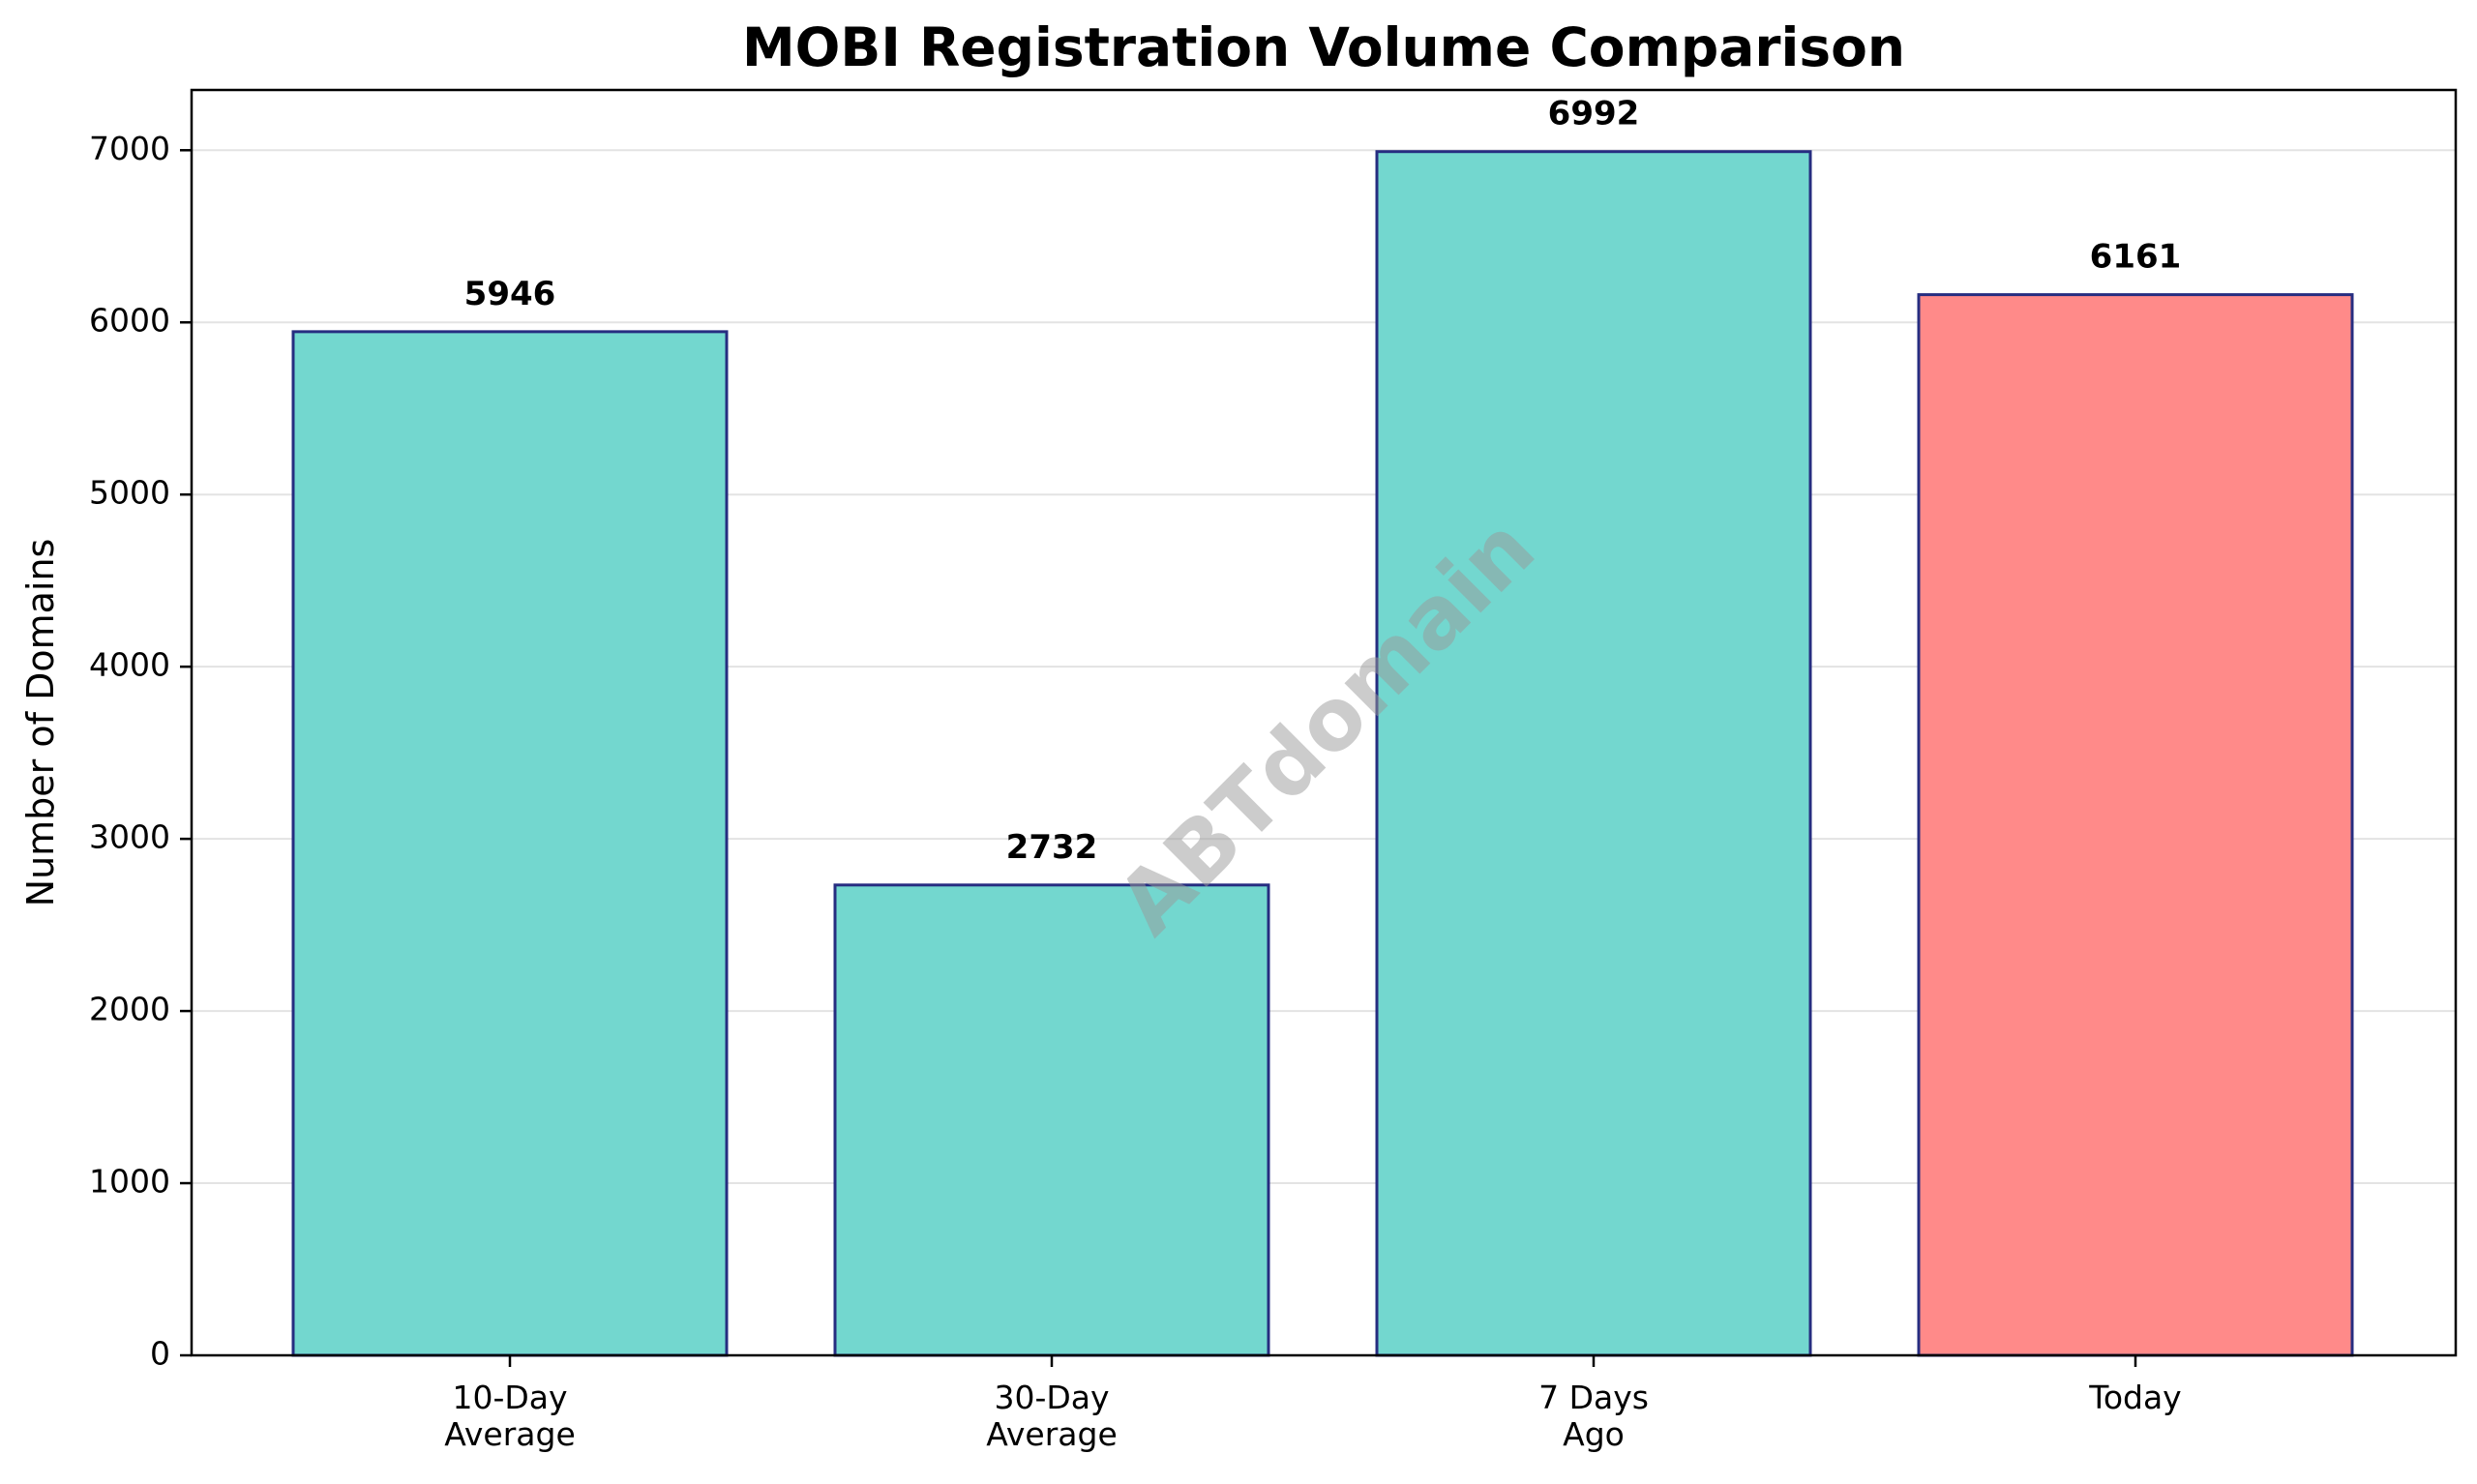  I want to click on data-label-1: 2732, so click(1052, 847).